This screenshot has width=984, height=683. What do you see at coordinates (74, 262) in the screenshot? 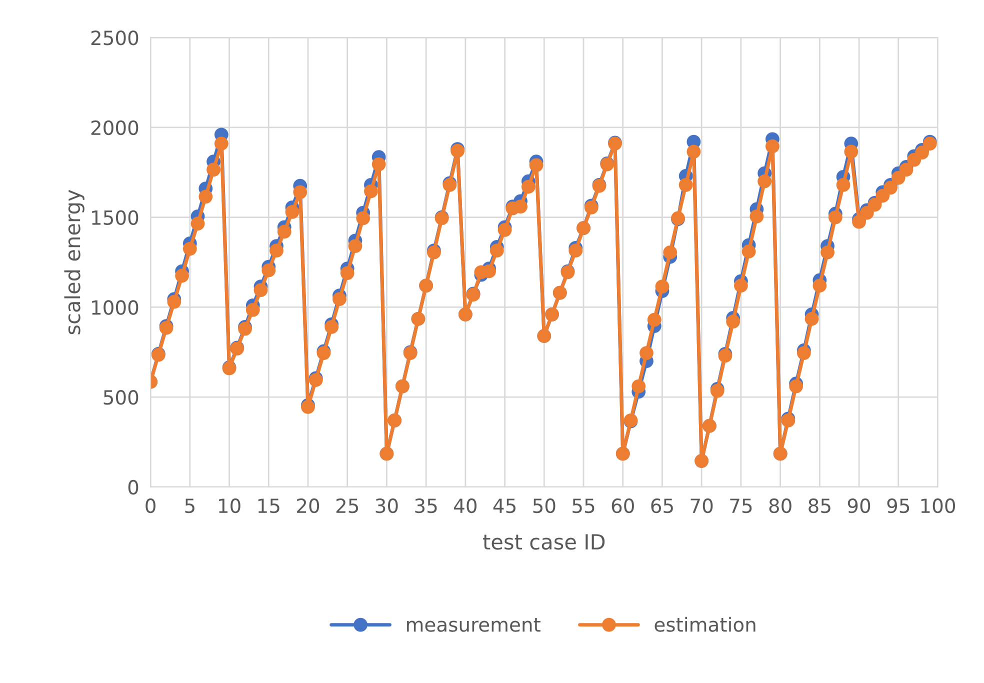
I see `y-axis-title: scaled energy` at bounding box center [74, 262].